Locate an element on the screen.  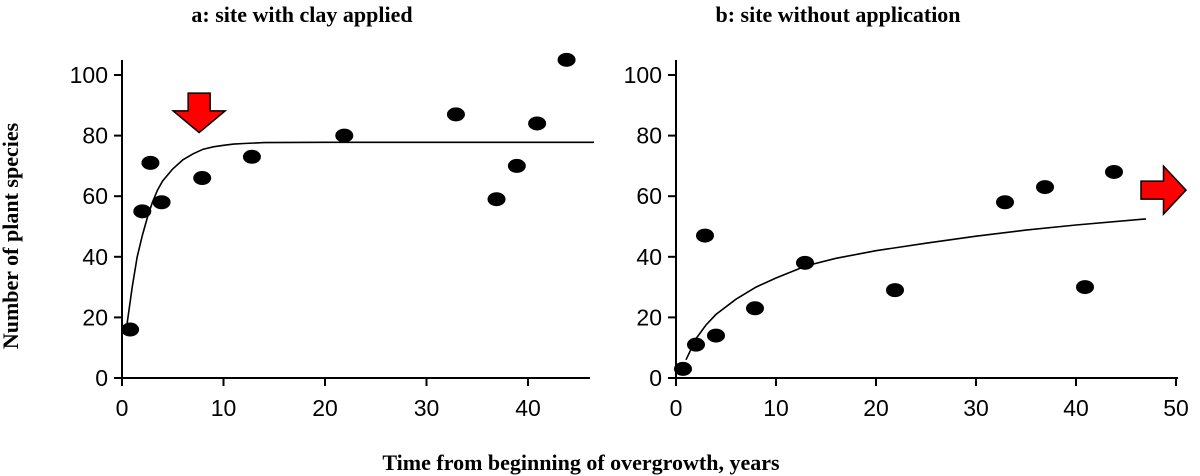
y-axis-label: Number of plant species is located at coordinates (11, 235).